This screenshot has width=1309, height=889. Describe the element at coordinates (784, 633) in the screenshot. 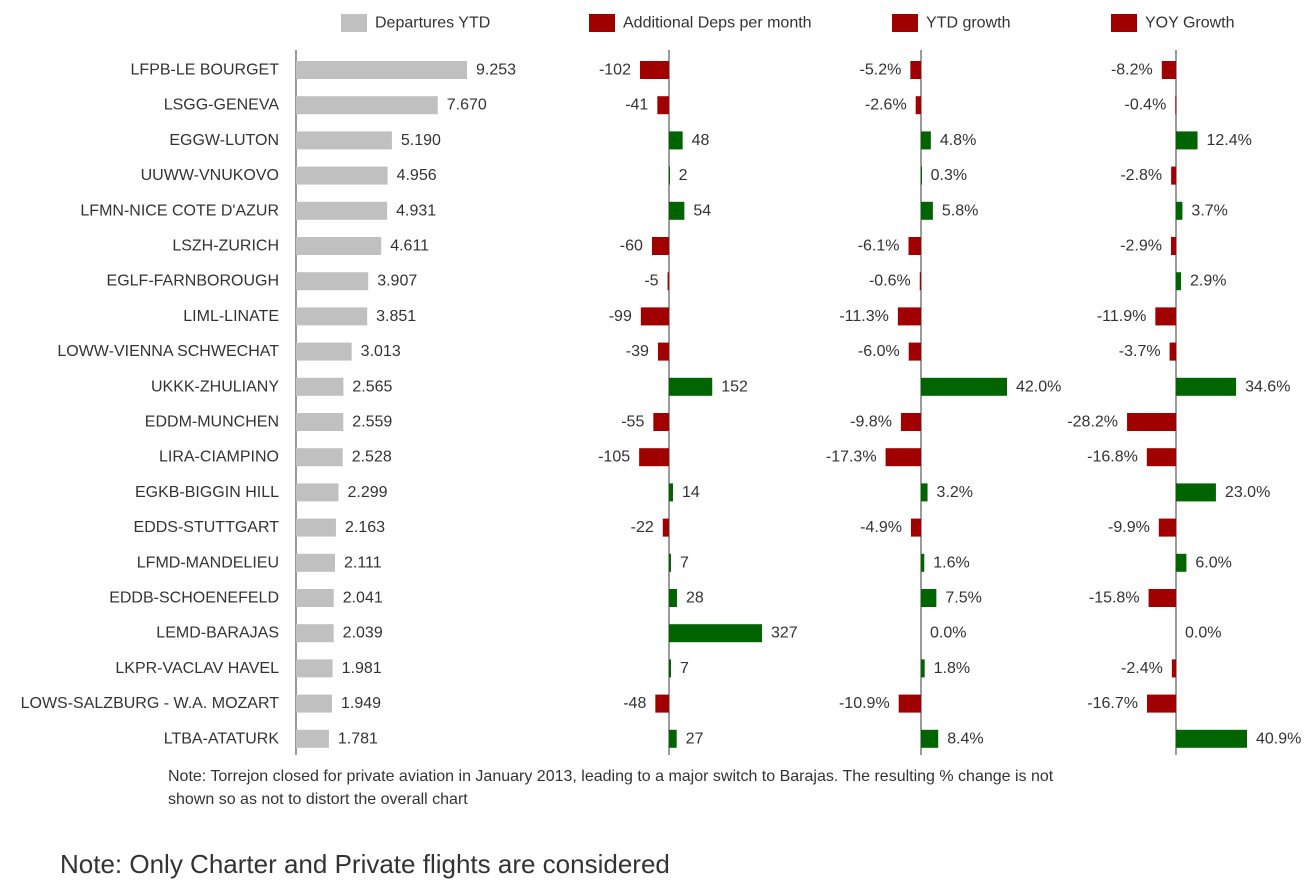

I see `data-label: 327` at that location.